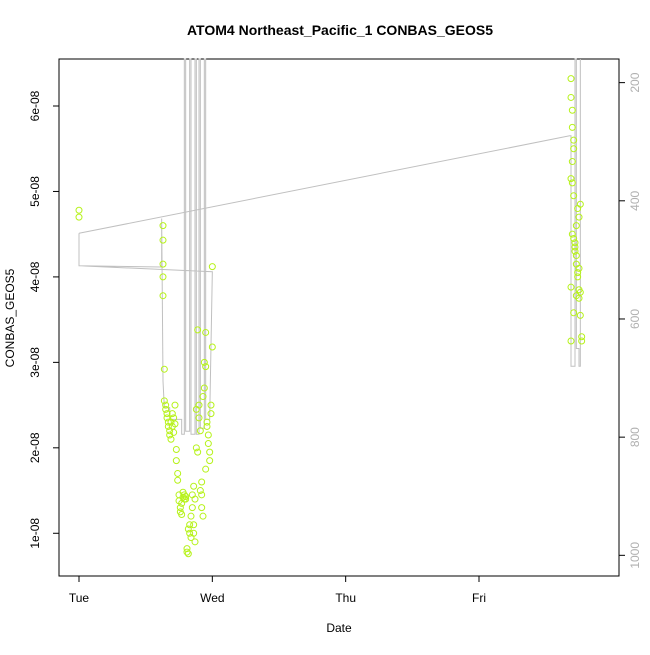 This screenshot has width=650, height=655. What do you see at coordinates (345, 598) in the screenshot?
I see `x-tick-label-2: Thu` at bounding box center [345, 598].